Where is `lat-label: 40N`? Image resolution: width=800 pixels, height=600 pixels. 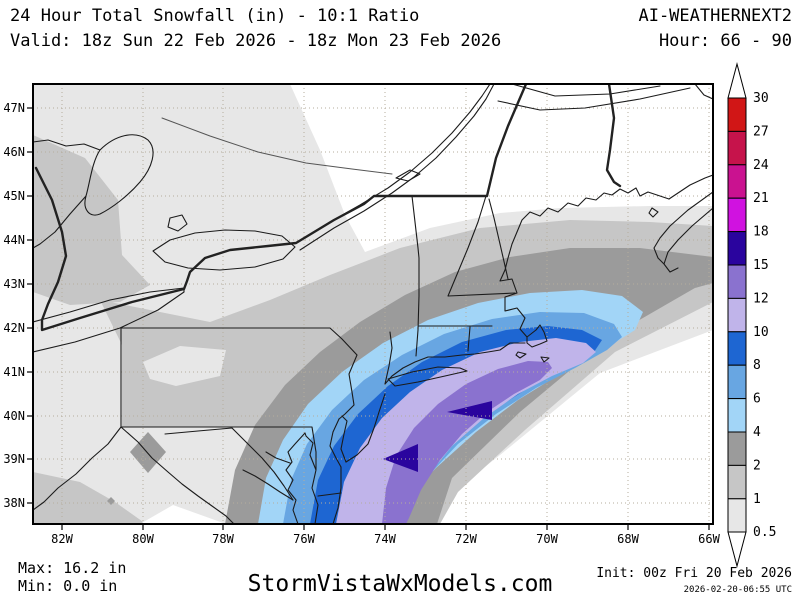 lat-label: 40N is located at coordinates (14, 416).